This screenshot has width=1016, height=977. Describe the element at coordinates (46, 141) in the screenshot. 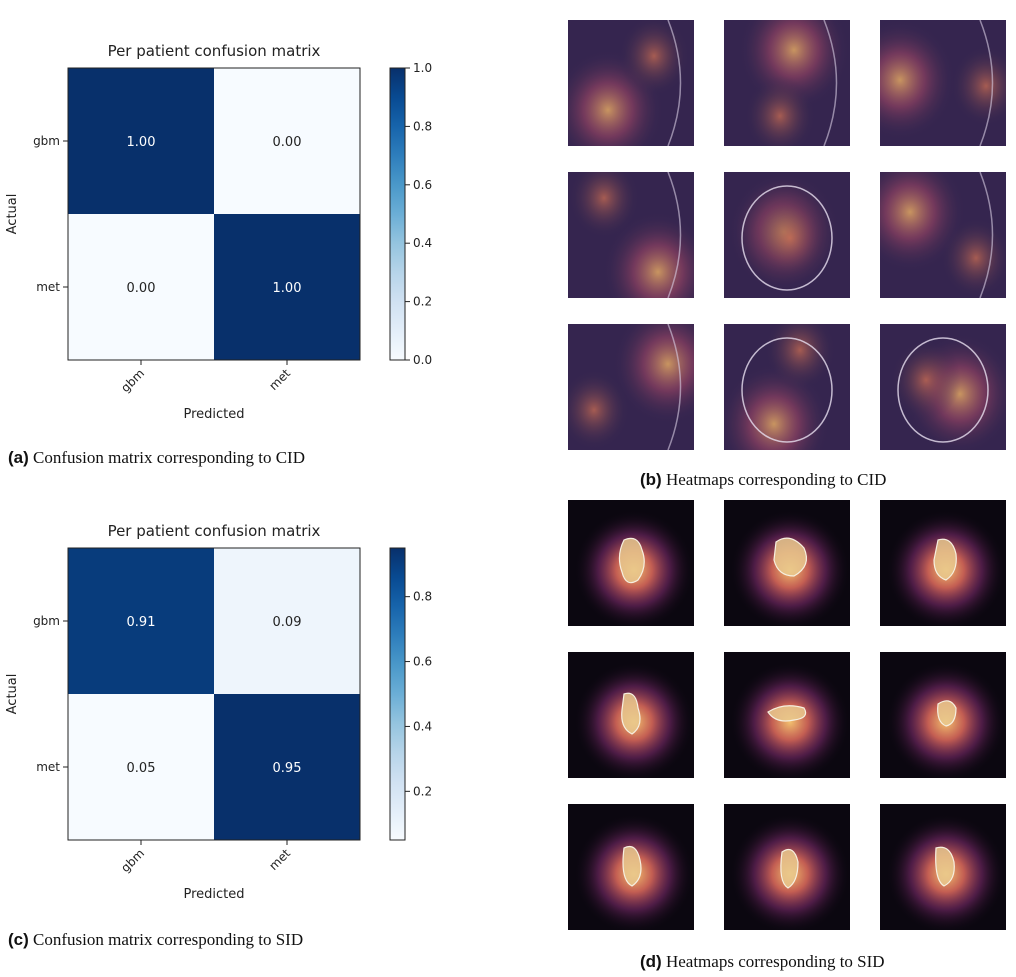

I see `cm-cid-ytick-label-0: gbm` at that location.